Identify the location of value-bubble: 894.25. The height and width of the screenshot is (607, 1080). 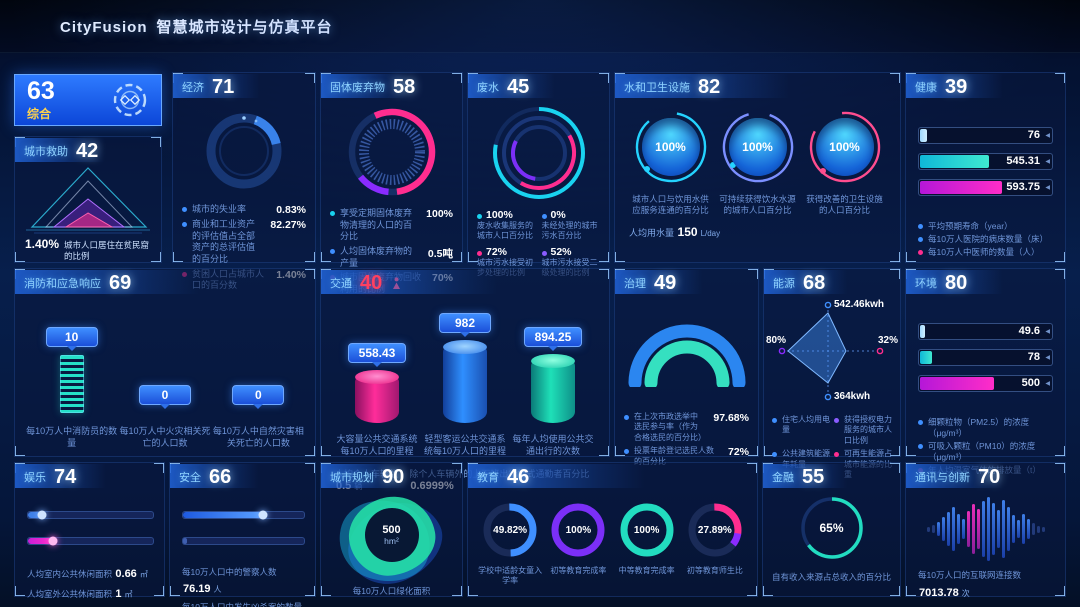
(553, 337).